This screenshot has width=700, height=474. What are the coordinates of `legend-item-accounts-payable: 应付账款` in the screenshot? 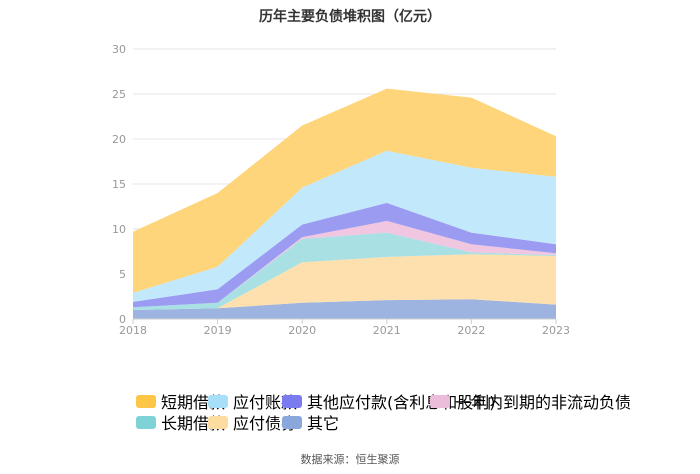 It's located at (252, 401).